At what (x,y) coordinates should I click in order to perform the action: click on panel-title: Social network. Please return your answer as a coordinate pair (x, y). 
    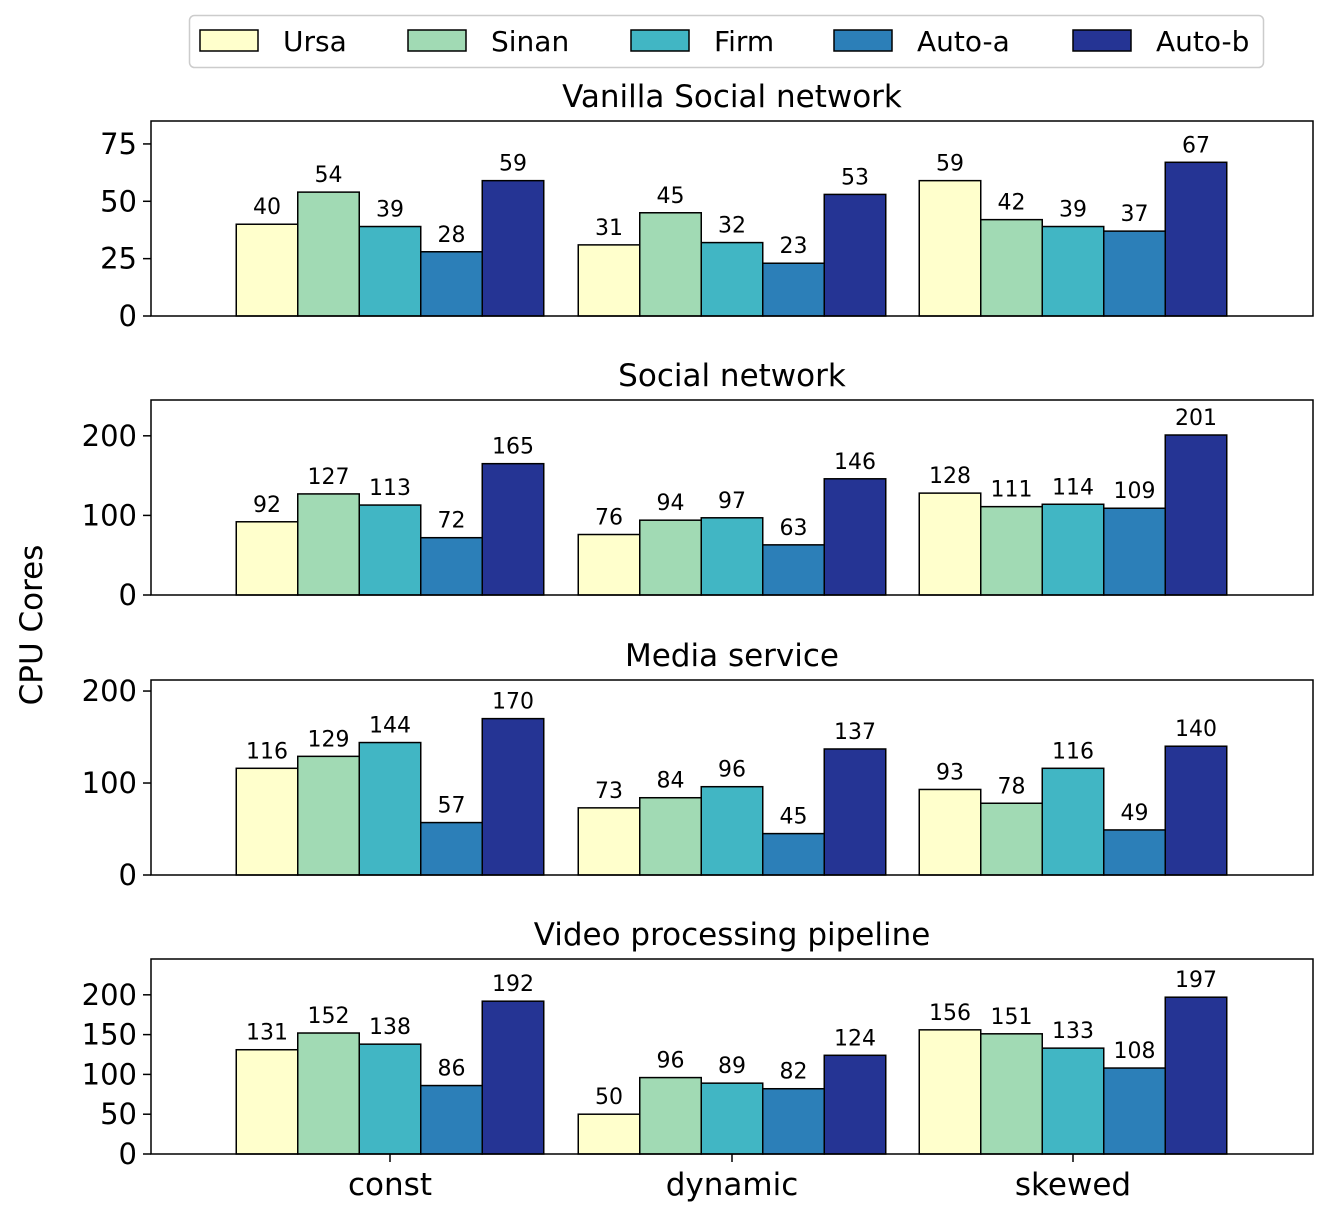
    Looking at the image, I should click on (732, 376).